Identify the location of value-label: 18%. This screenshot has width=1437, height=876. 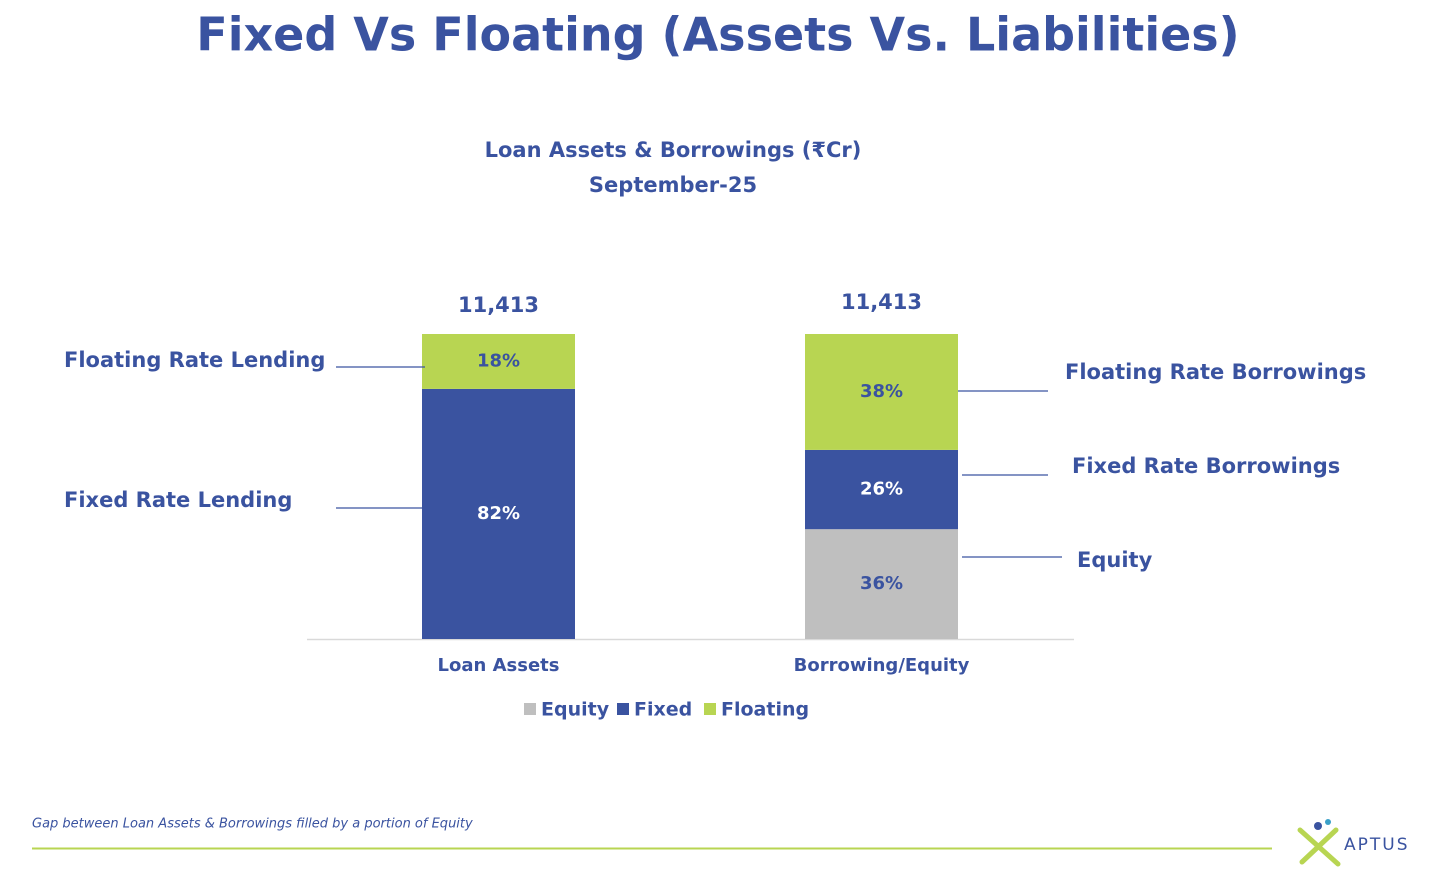
(498, 360).